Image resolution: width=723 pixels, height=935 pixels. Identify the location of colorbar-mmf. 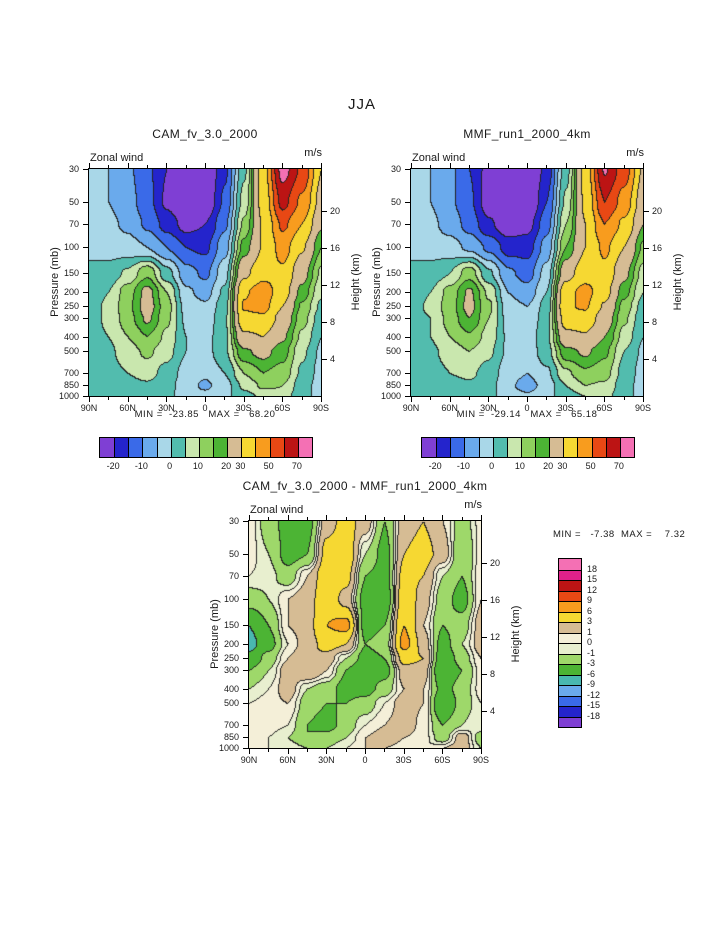
(528, 447).